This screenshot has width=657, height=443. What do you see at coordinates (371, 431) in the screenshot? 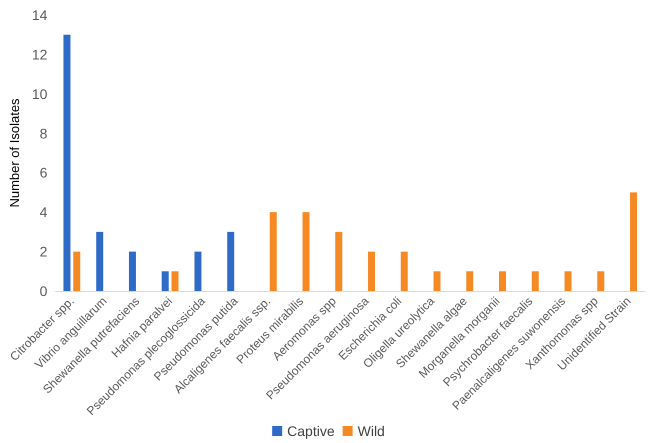
I see `legend-label: Wild` at bounding box center [371, 431].